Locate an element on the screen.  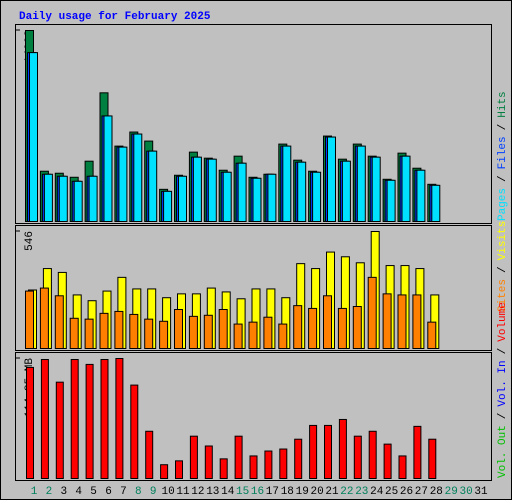
chart-title: Daily usage for February 2025 is located at coordinates (115, 17).